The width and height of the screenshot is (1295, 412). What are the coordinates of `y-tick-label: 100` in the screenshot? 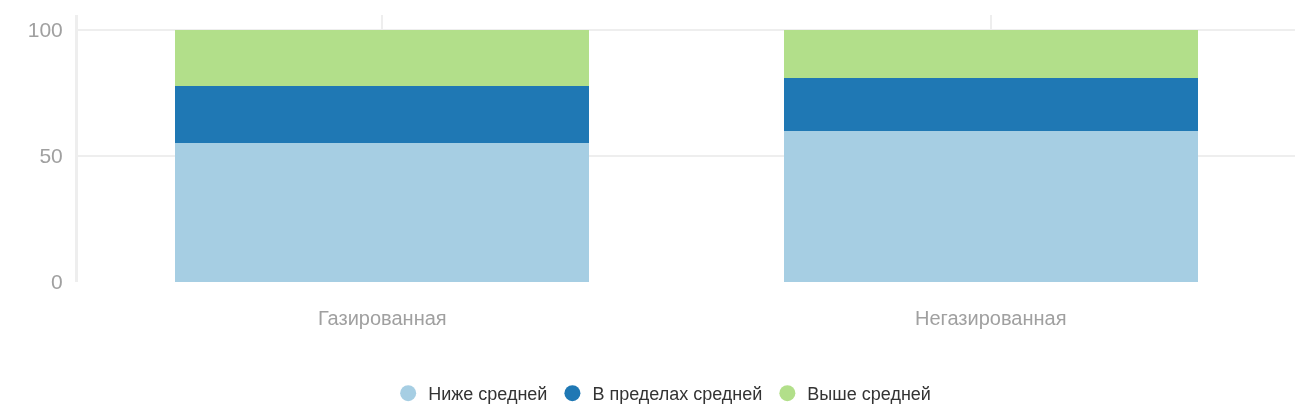 It's located at (45, 30).